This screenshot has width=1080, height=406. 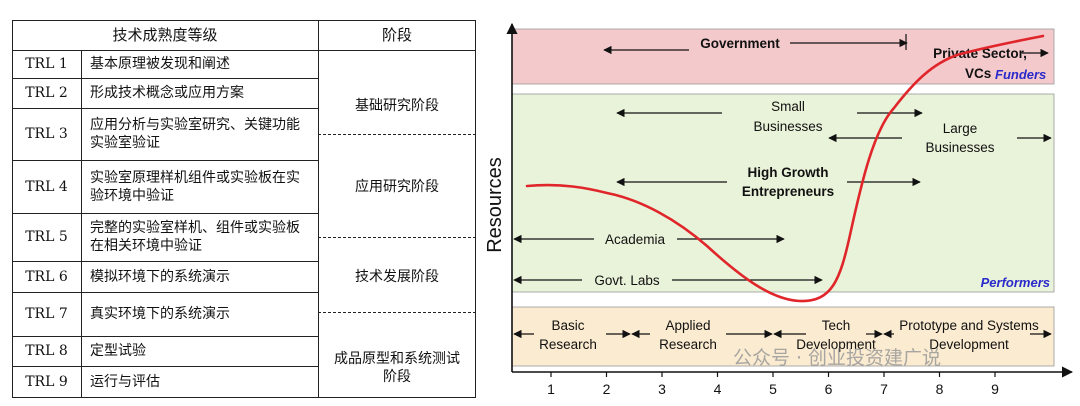 I want to click on performers-label: Performers, so click(x=1015, y=282).